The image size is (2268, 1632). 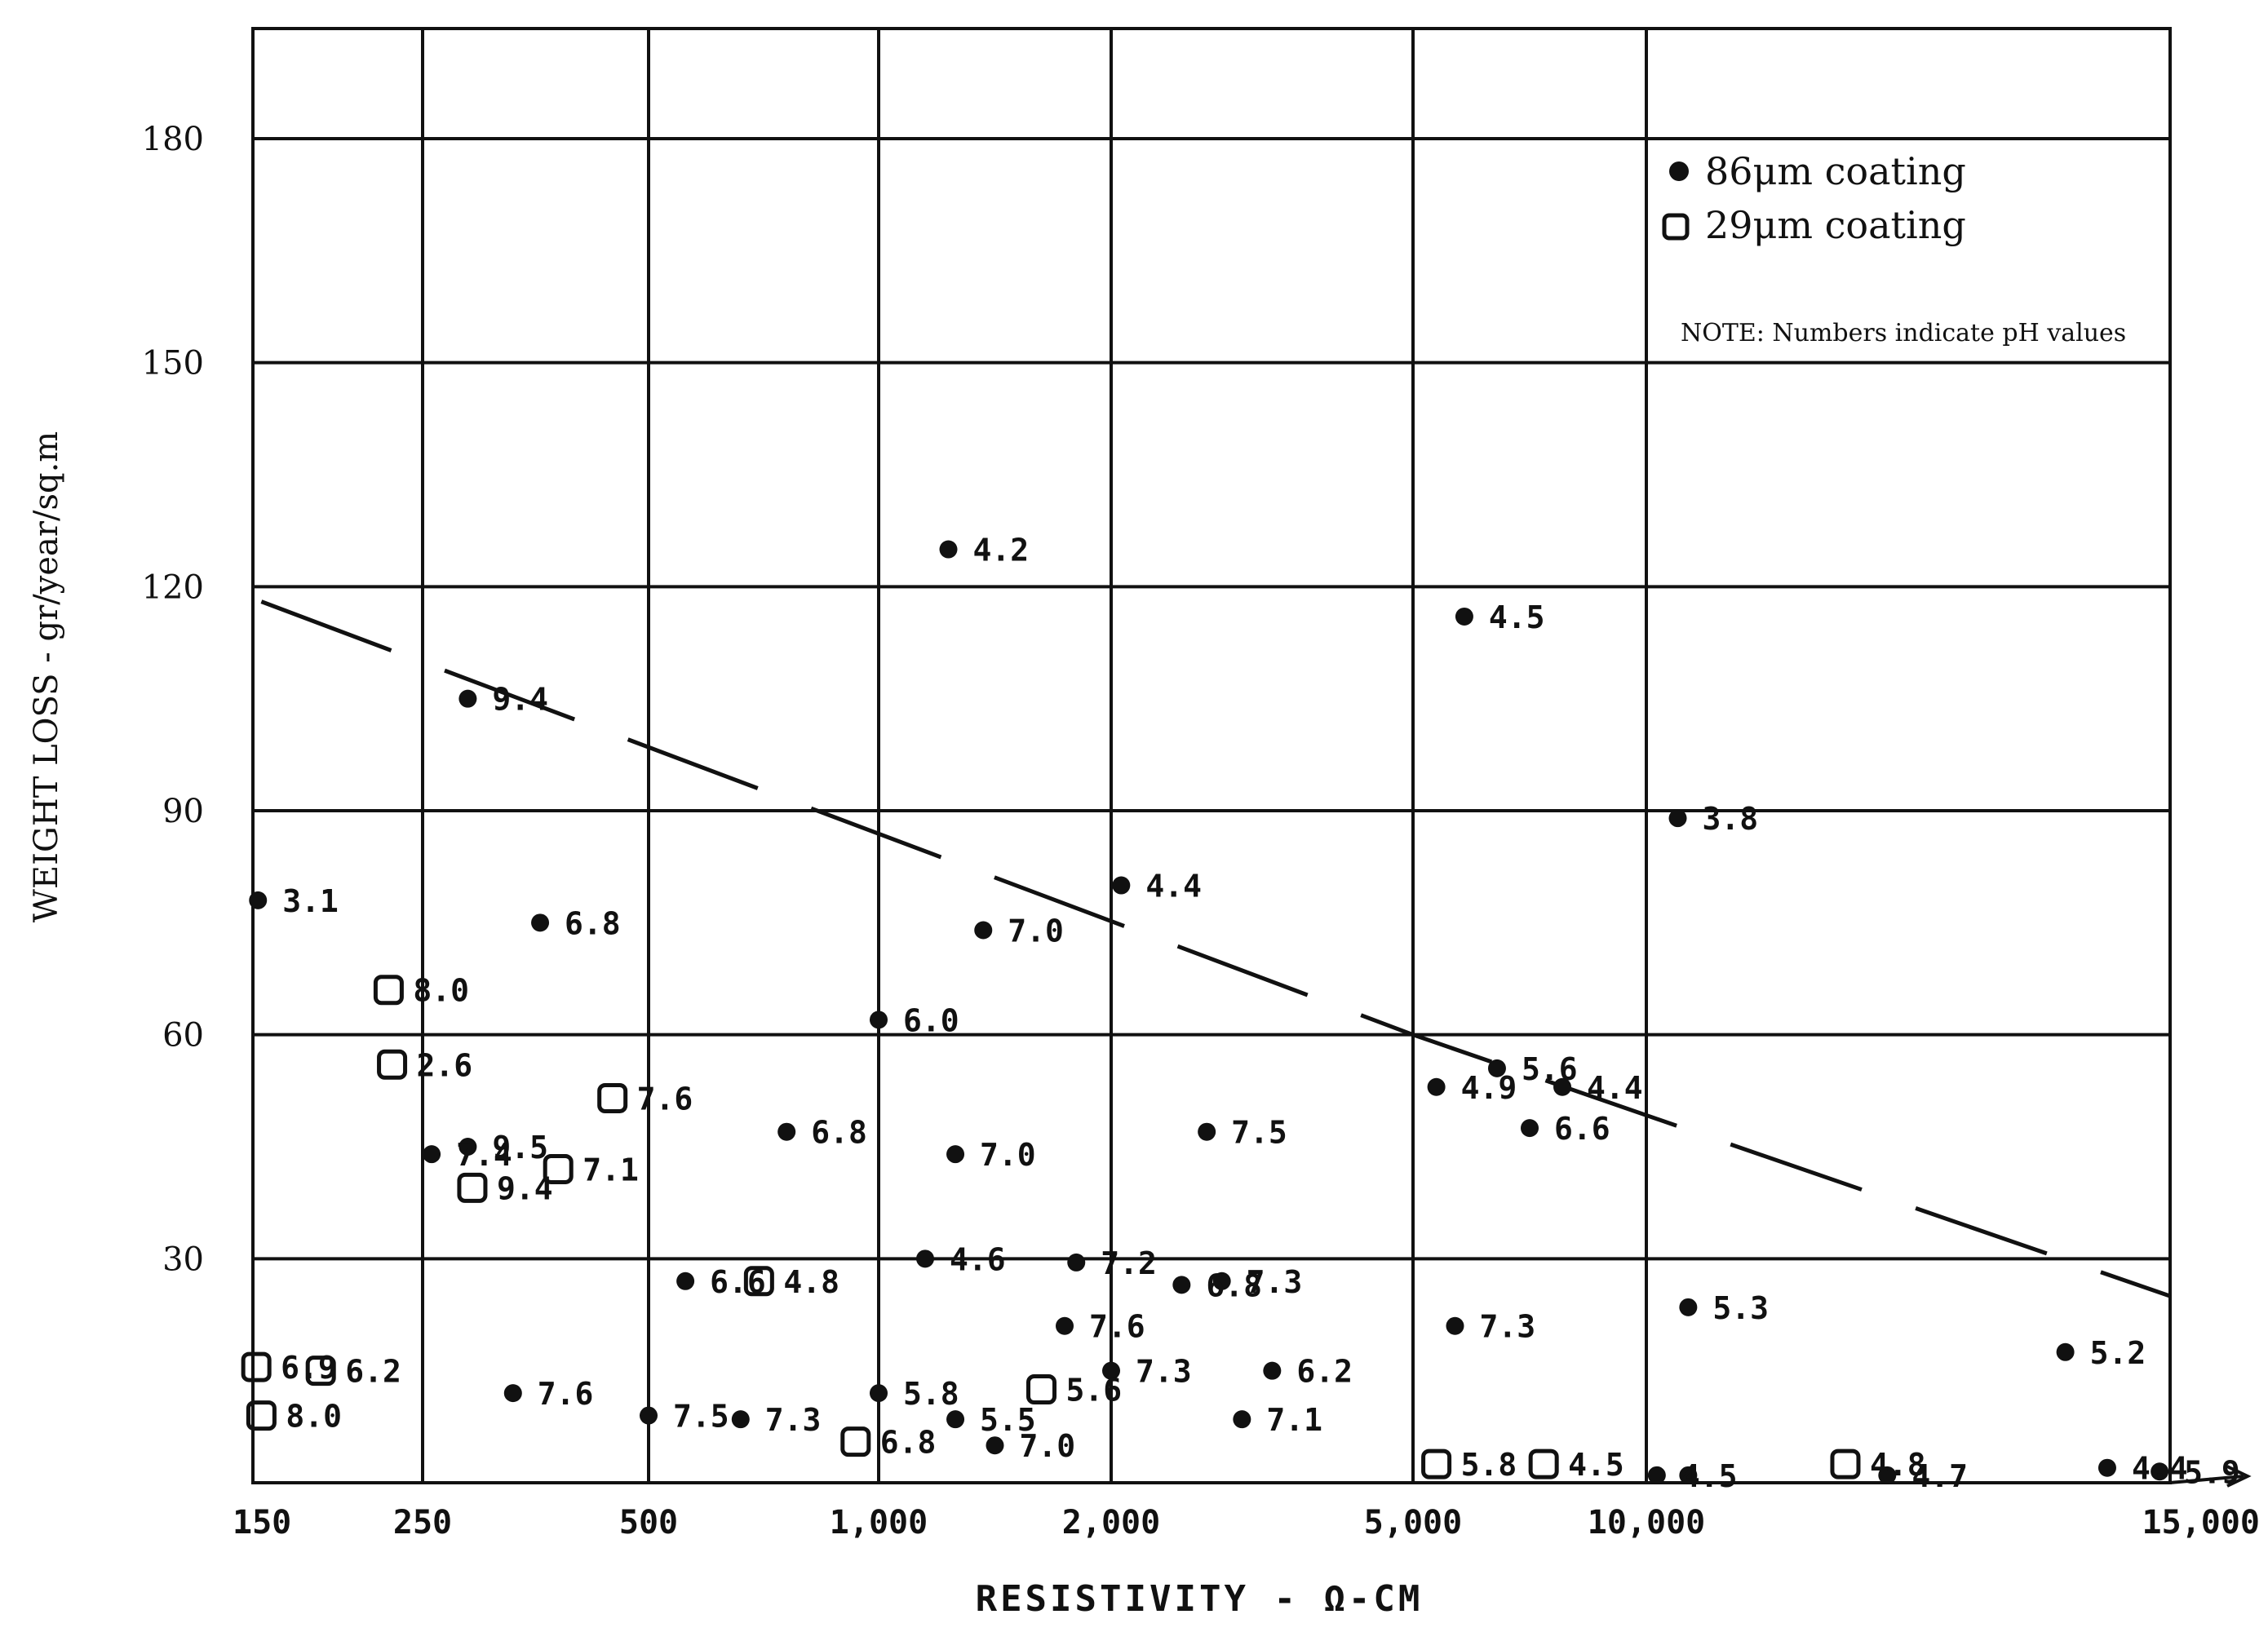 What do you see at coordinates (183, 811) in the screenshot?
I see `y-tick-label: 90` at bounding box center [183, 811].